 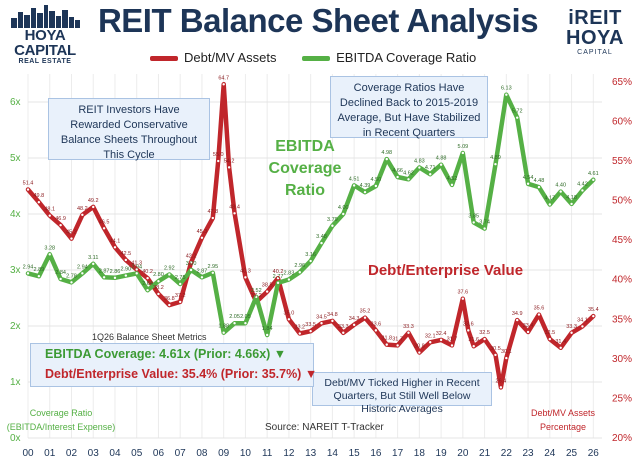 What do you see at coordinates (60, 273) in the screenshot?
I see `ebitda-data-label: 2.84` at bounding box center [60, 273].